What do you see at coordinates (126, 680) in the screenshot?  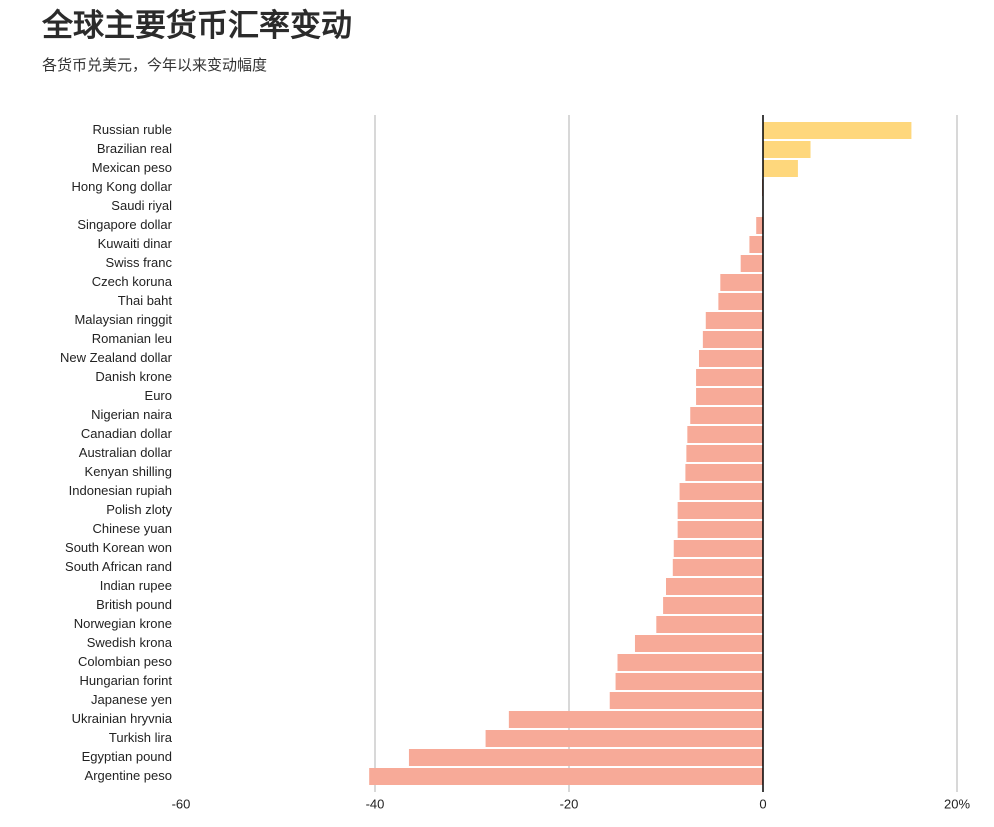 I see `y-tick-label: Hungarian forint` at bounding box center [126, 680].